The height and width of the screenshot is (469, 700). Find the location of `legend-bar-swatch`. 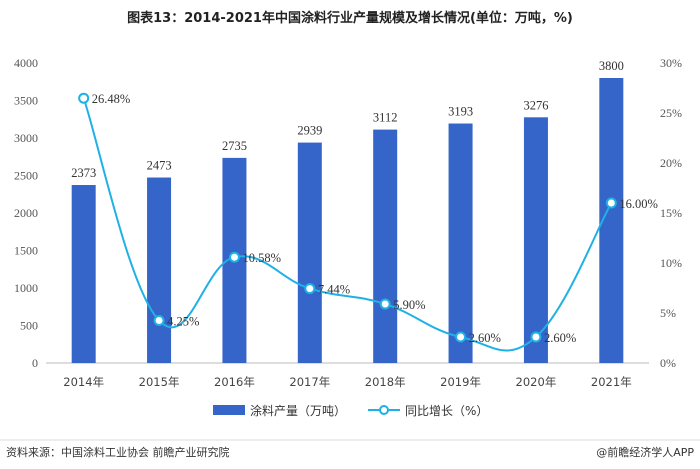

legend-bar-swatch is located at coordinates (229, 410).